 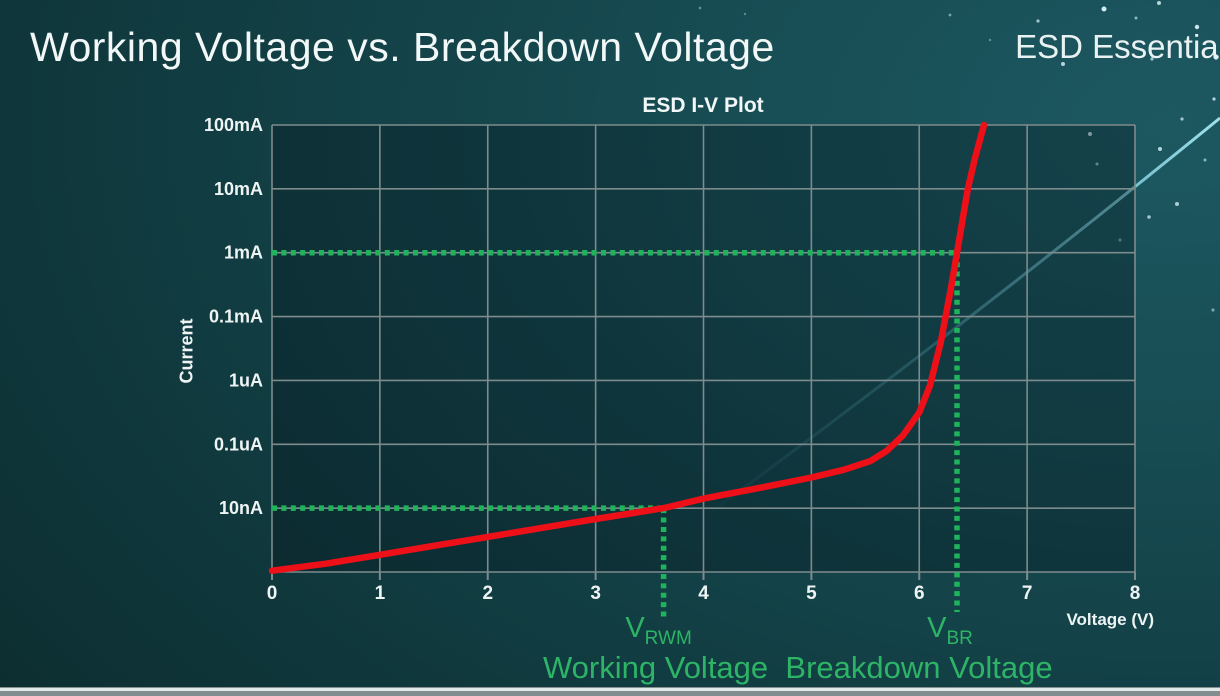 What do you see at coordinates (236, 317) in the screenshot?
I see `y-tick-label: 0.1mA` at bounding box center [236, 317].